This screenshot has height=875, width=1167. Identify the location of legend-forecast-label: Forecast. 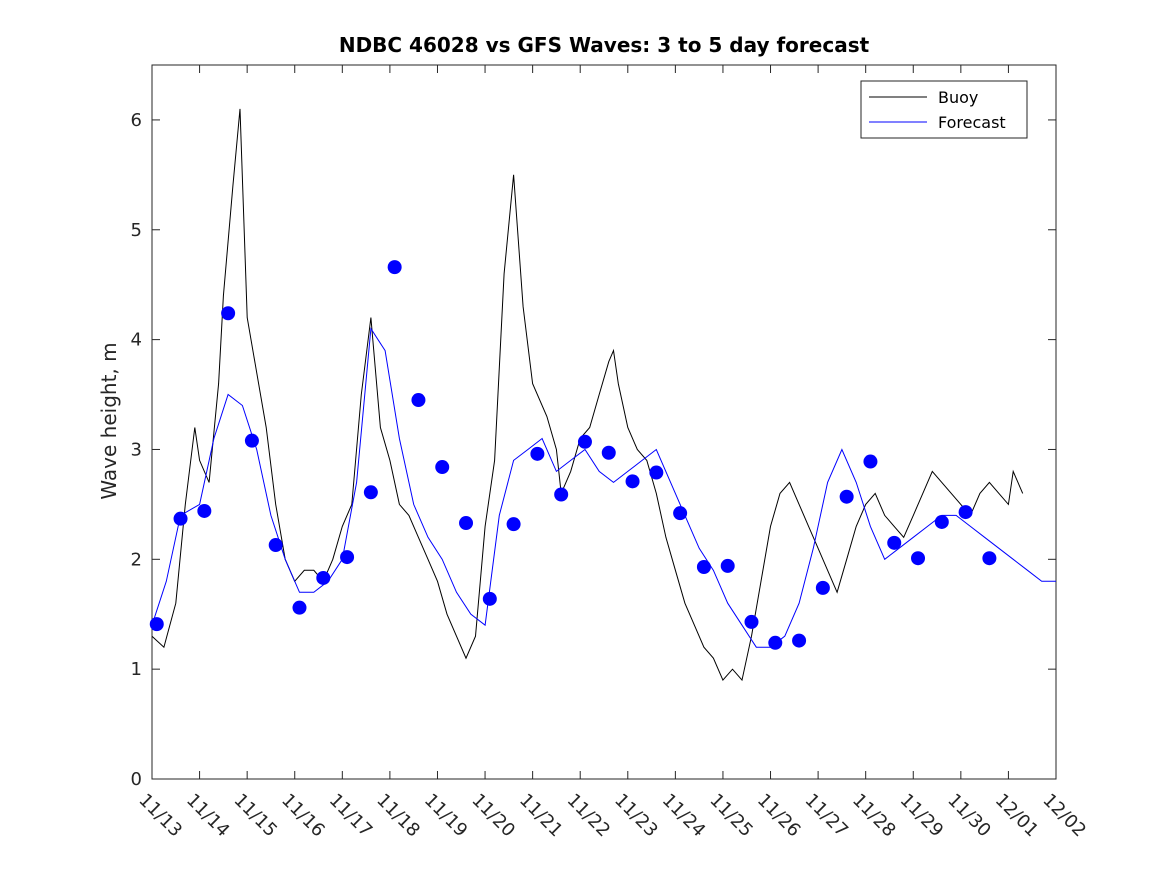
(972, 122).